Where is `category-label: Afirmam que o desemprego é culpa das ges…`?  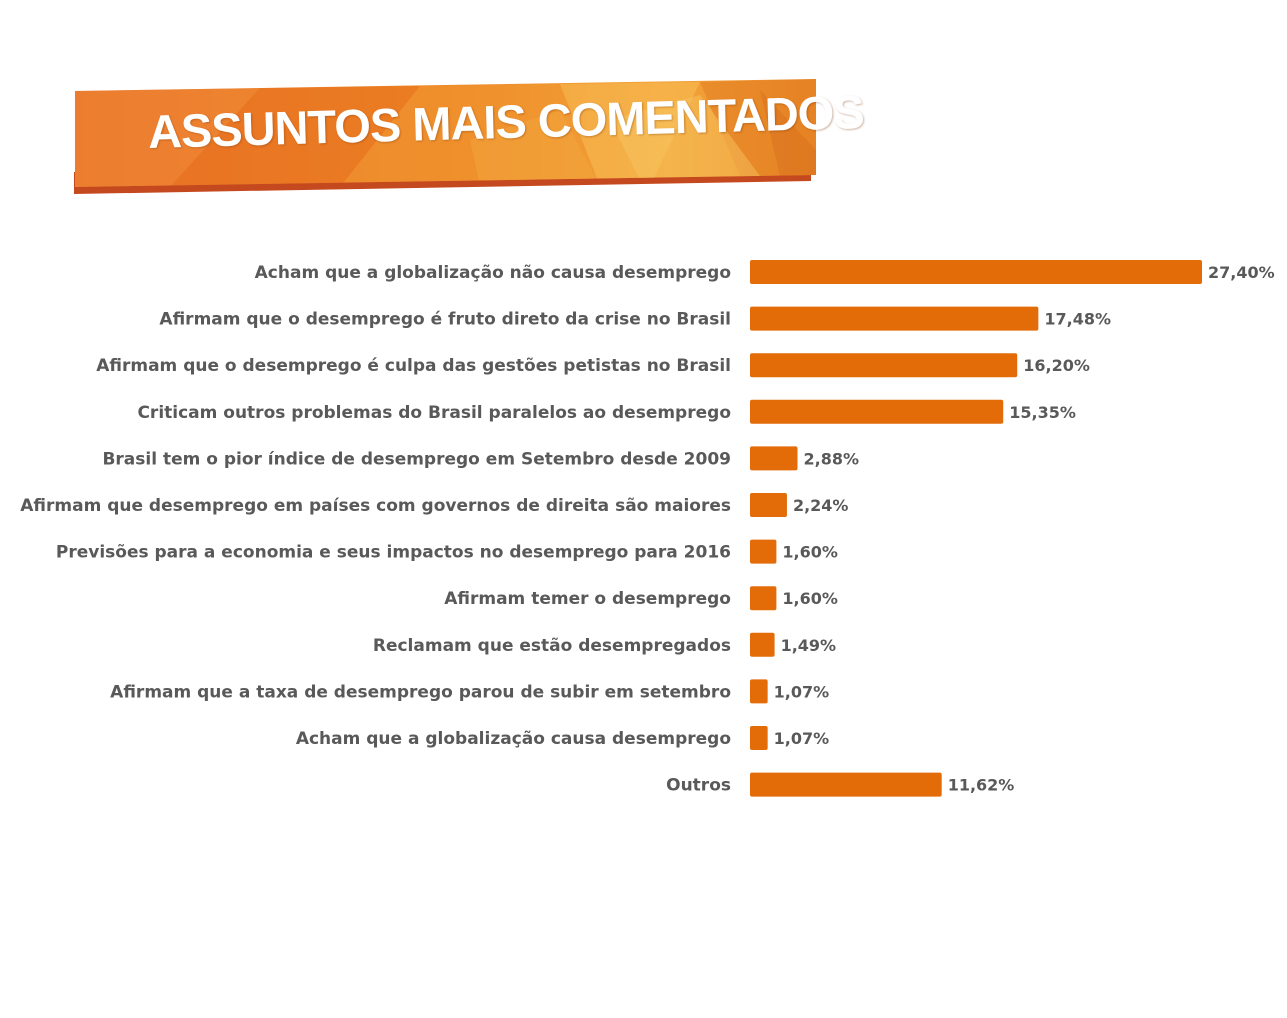 category-label: Afirmam que o desemprego é culpa das ges… is located at coordinates (413, 366).